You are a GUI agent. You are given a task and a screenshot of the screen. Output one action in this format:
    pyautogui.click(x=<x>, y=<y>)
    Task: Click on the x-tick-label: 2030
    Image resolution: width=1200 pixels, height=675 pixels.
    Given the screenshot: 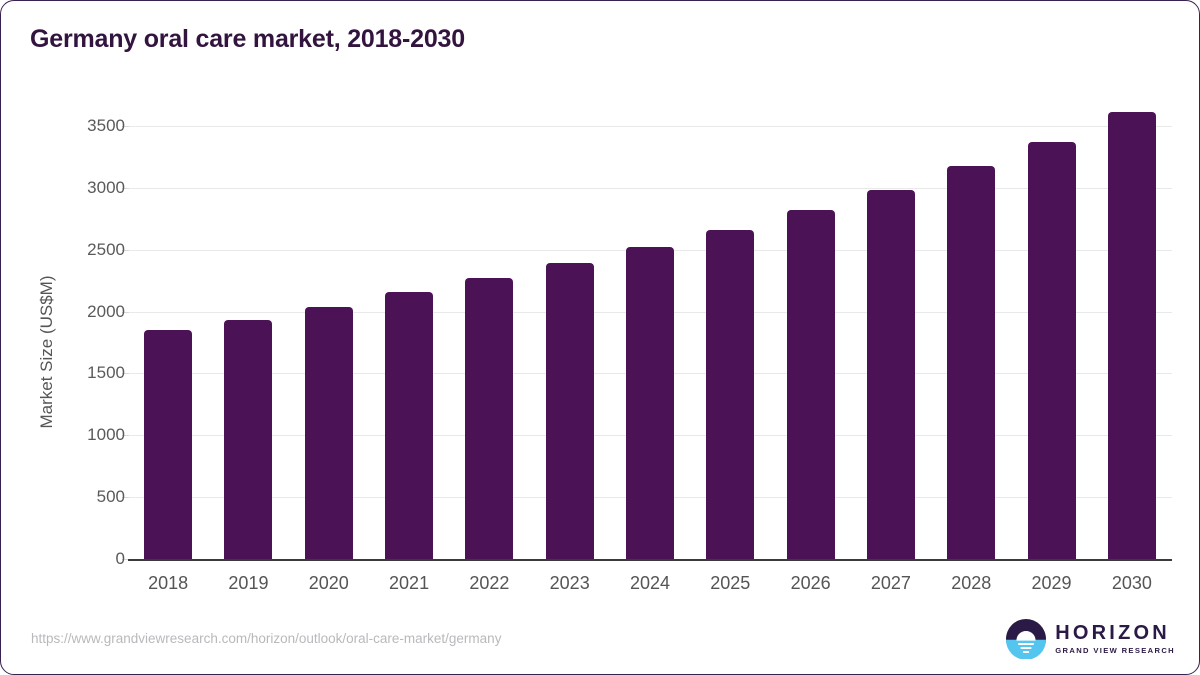 What is the action you would take?
    pyautogui.click(x=1131, y=583)
    